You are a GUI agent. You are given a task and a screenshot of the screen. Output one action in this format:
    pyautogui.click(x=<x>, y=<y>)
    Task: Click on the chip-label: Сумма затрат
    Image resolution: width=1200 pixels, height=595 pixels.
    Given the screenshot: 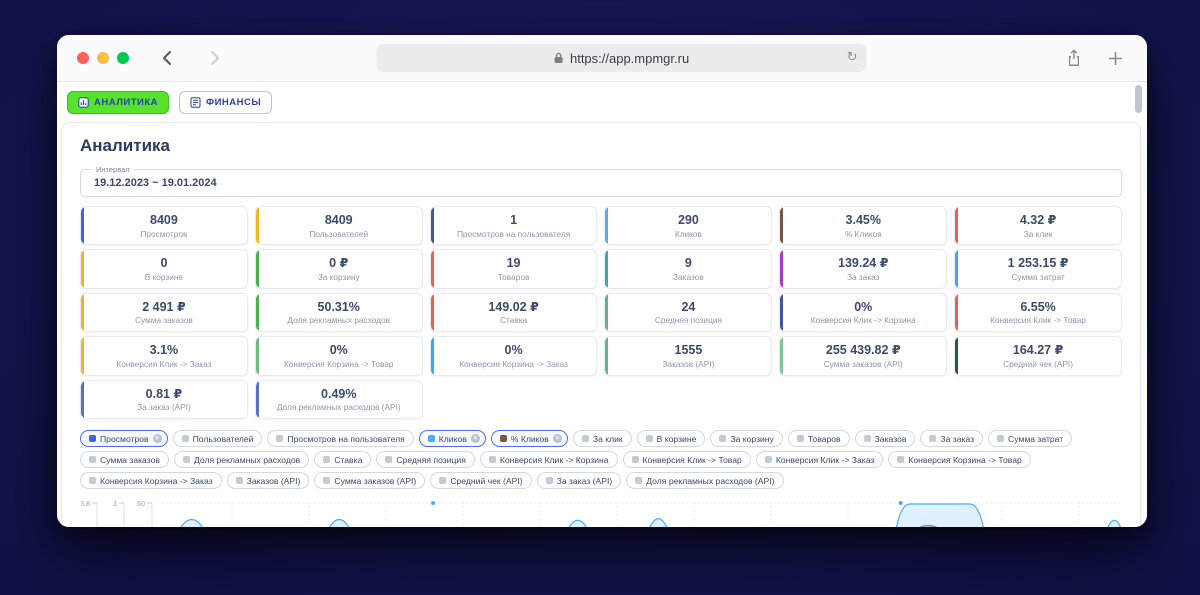 What is the action you would take?
    pyautogui.click(x=1036, y=438)
    